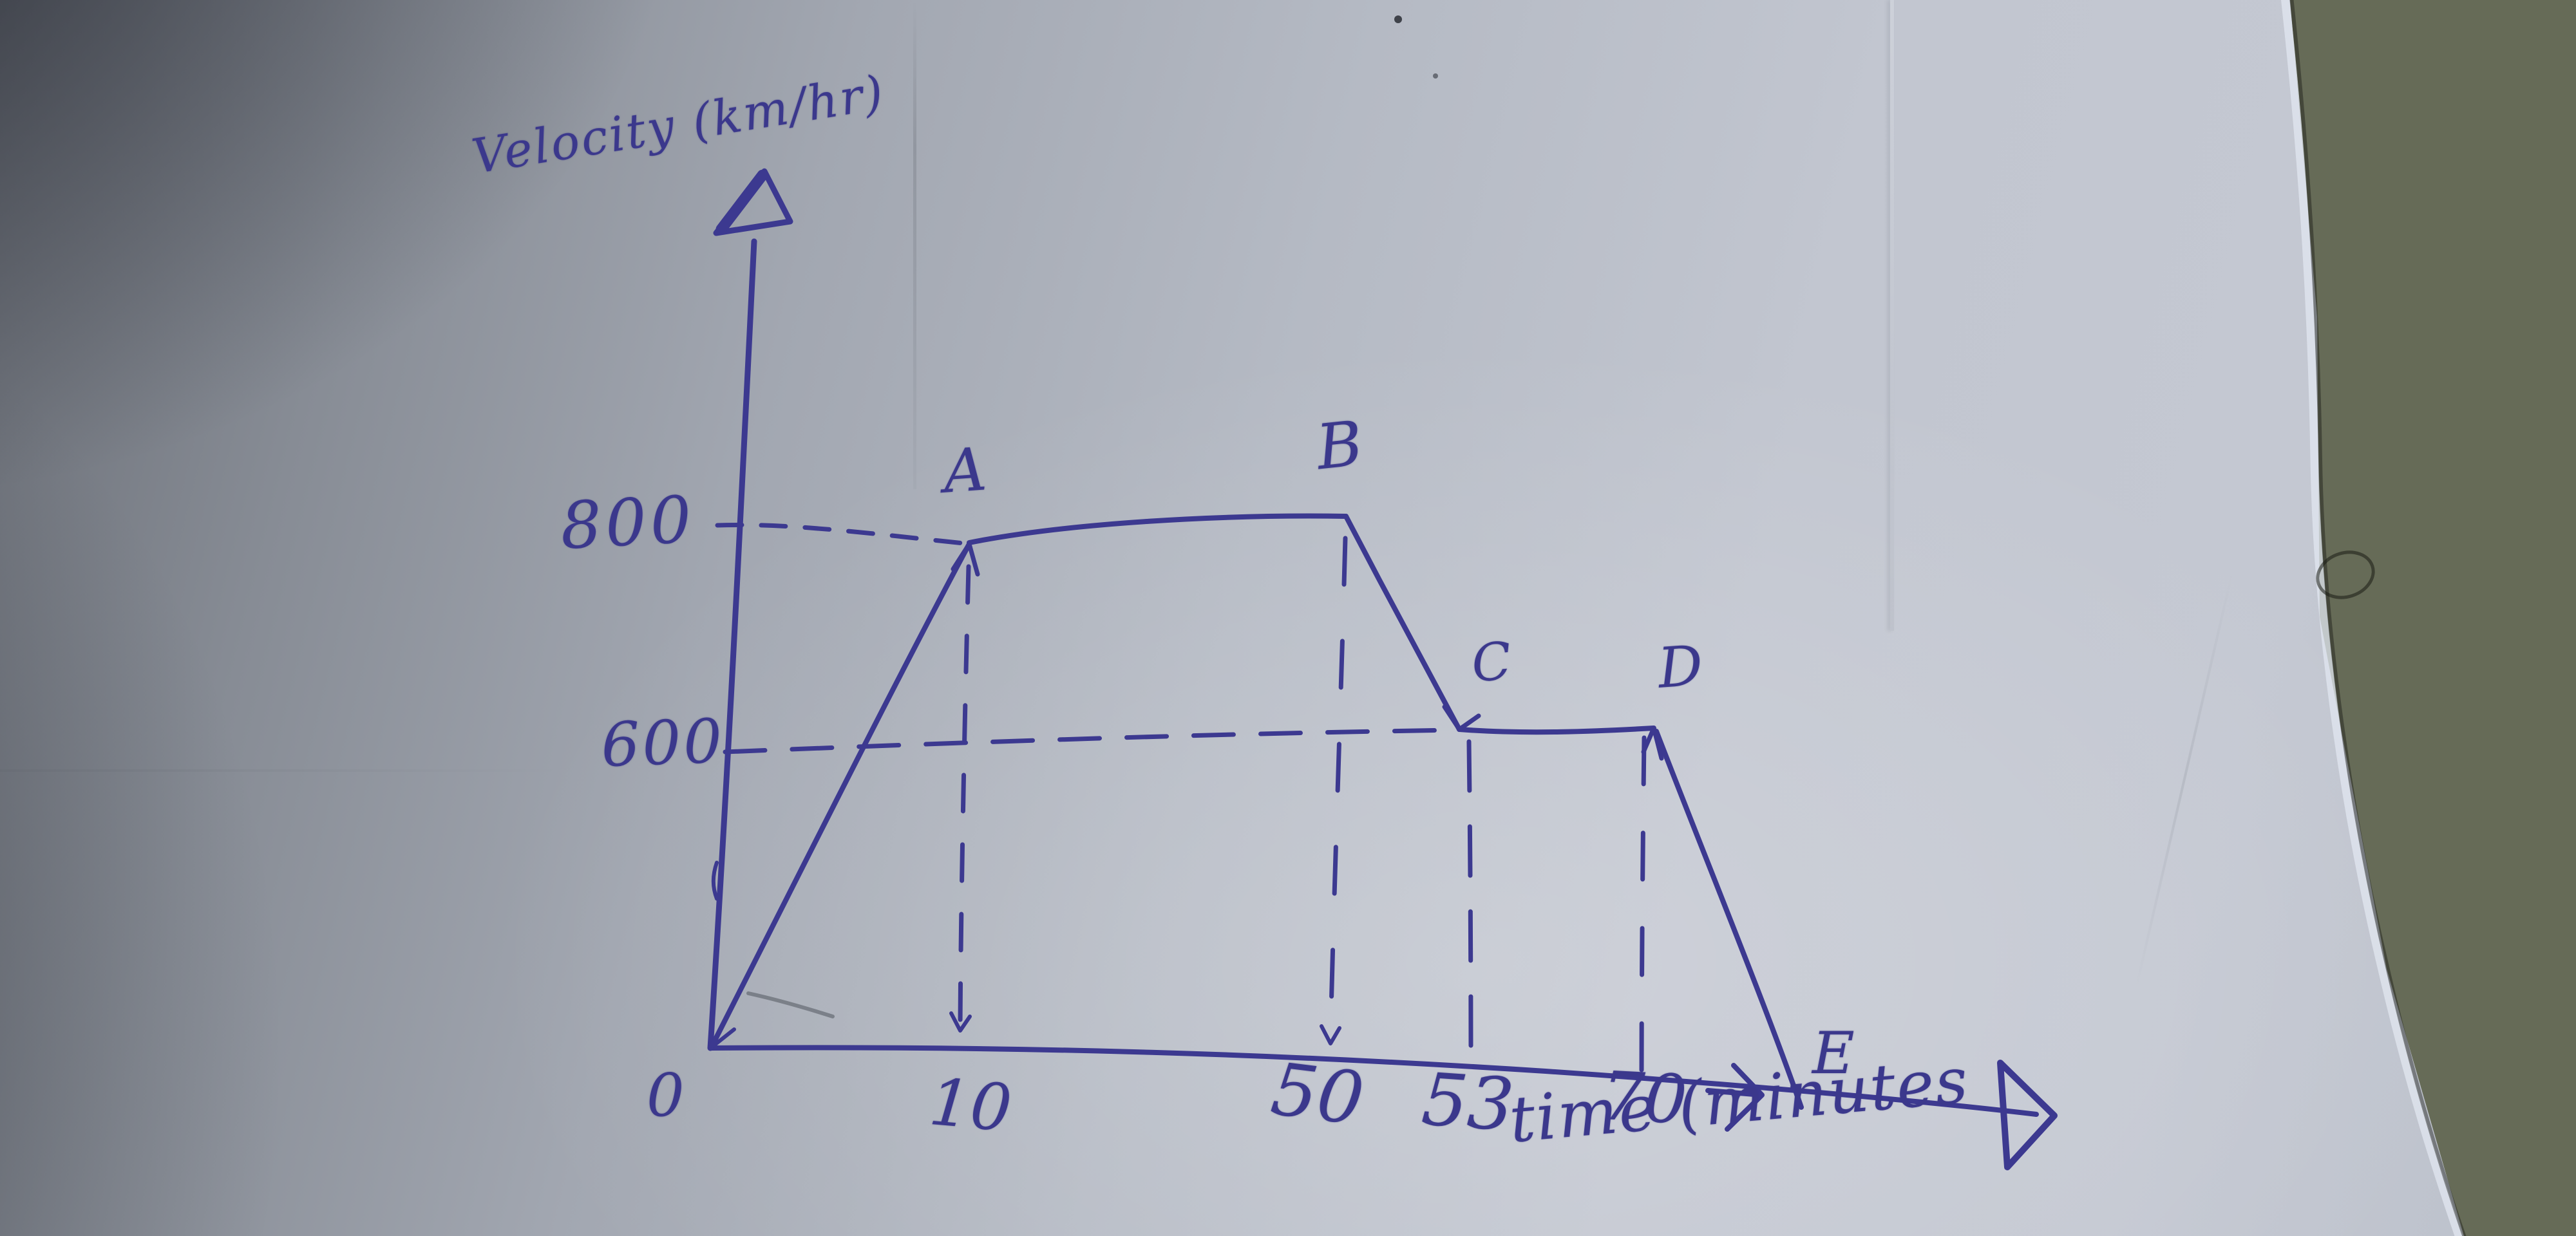  Describe the element at coordinates (965, 471) in the screenshot. I see `point-label-a: A` at that location.